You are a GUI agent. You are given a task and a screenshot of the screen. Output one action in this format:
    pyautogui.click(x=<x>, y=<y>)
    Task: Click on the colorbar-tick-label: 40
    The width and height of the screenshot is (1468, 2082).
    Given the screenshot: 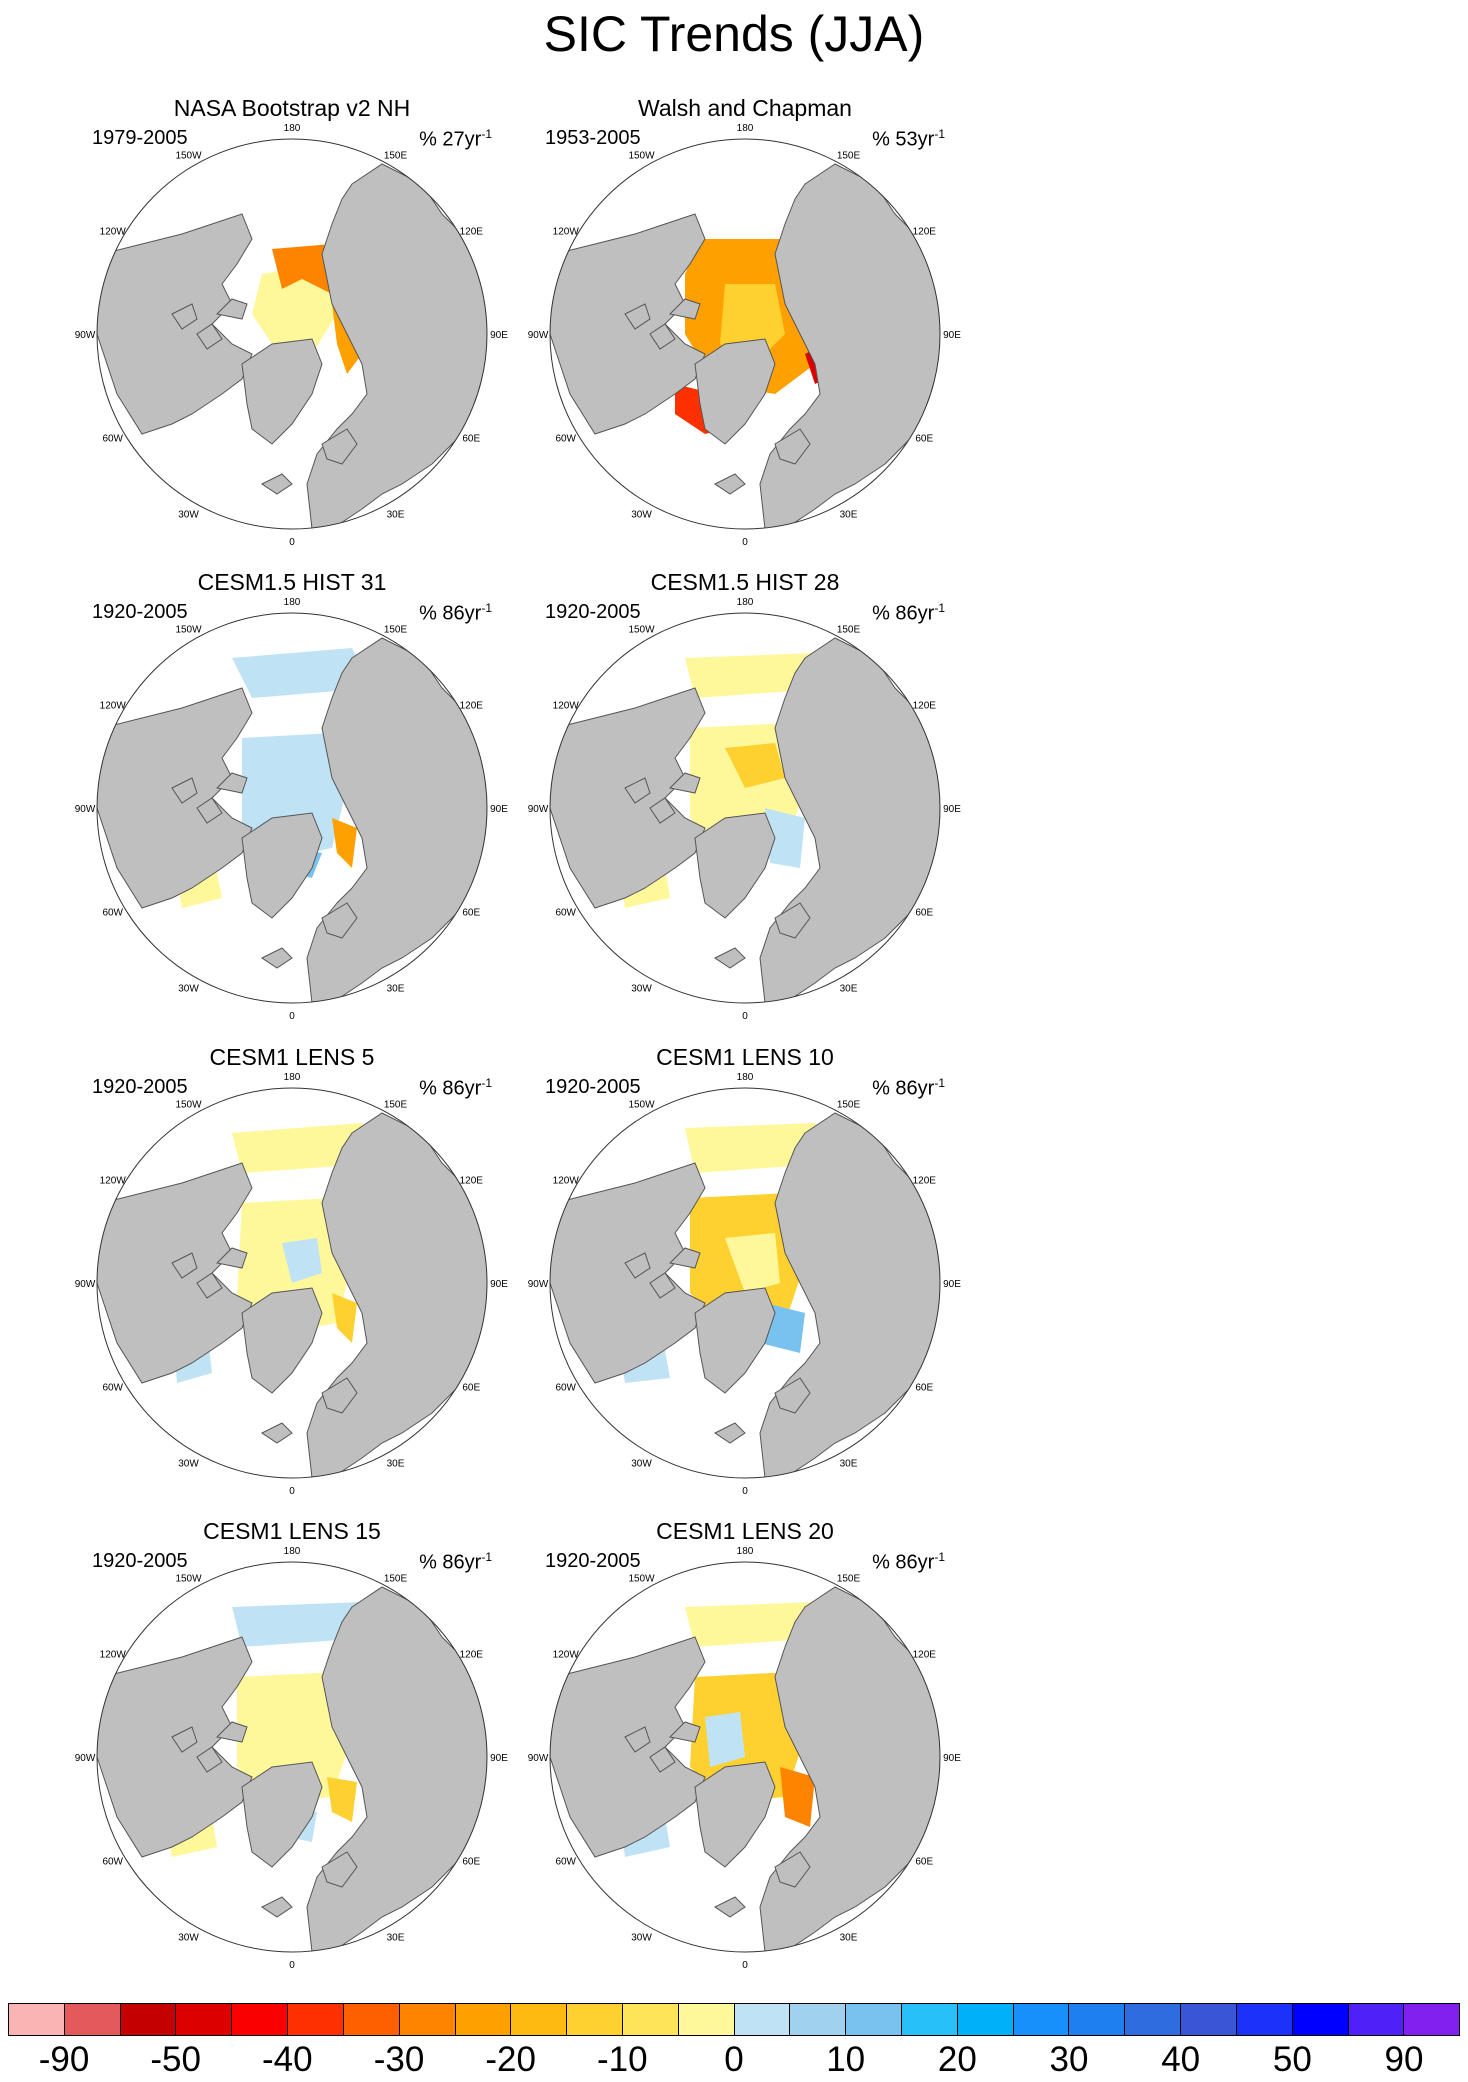 What is the action you would take?
    pyautogui.click(x=1181, y=2059)
    